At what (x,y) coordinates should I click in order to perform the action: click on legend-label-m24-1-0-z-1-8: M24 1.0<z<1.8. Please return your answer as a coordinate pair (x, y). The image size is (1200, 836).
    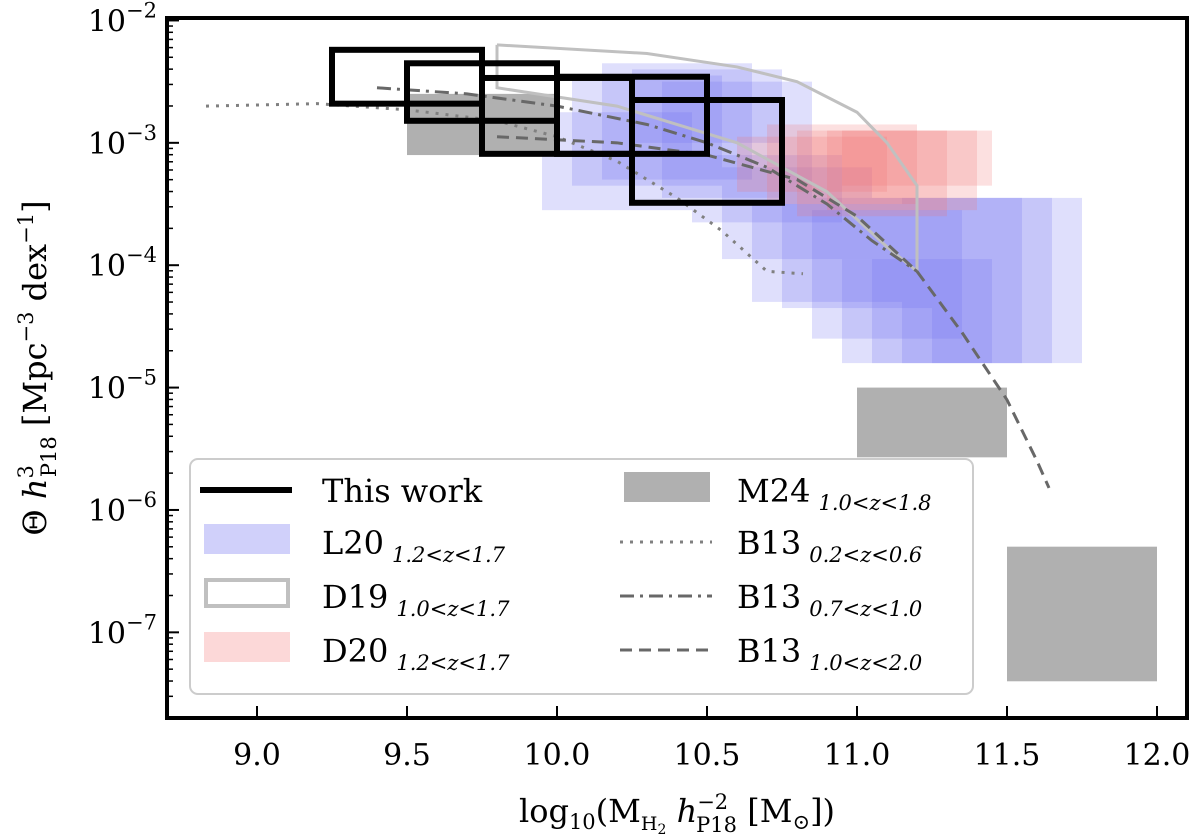
    Looking at the image, I should click on (834, 493).